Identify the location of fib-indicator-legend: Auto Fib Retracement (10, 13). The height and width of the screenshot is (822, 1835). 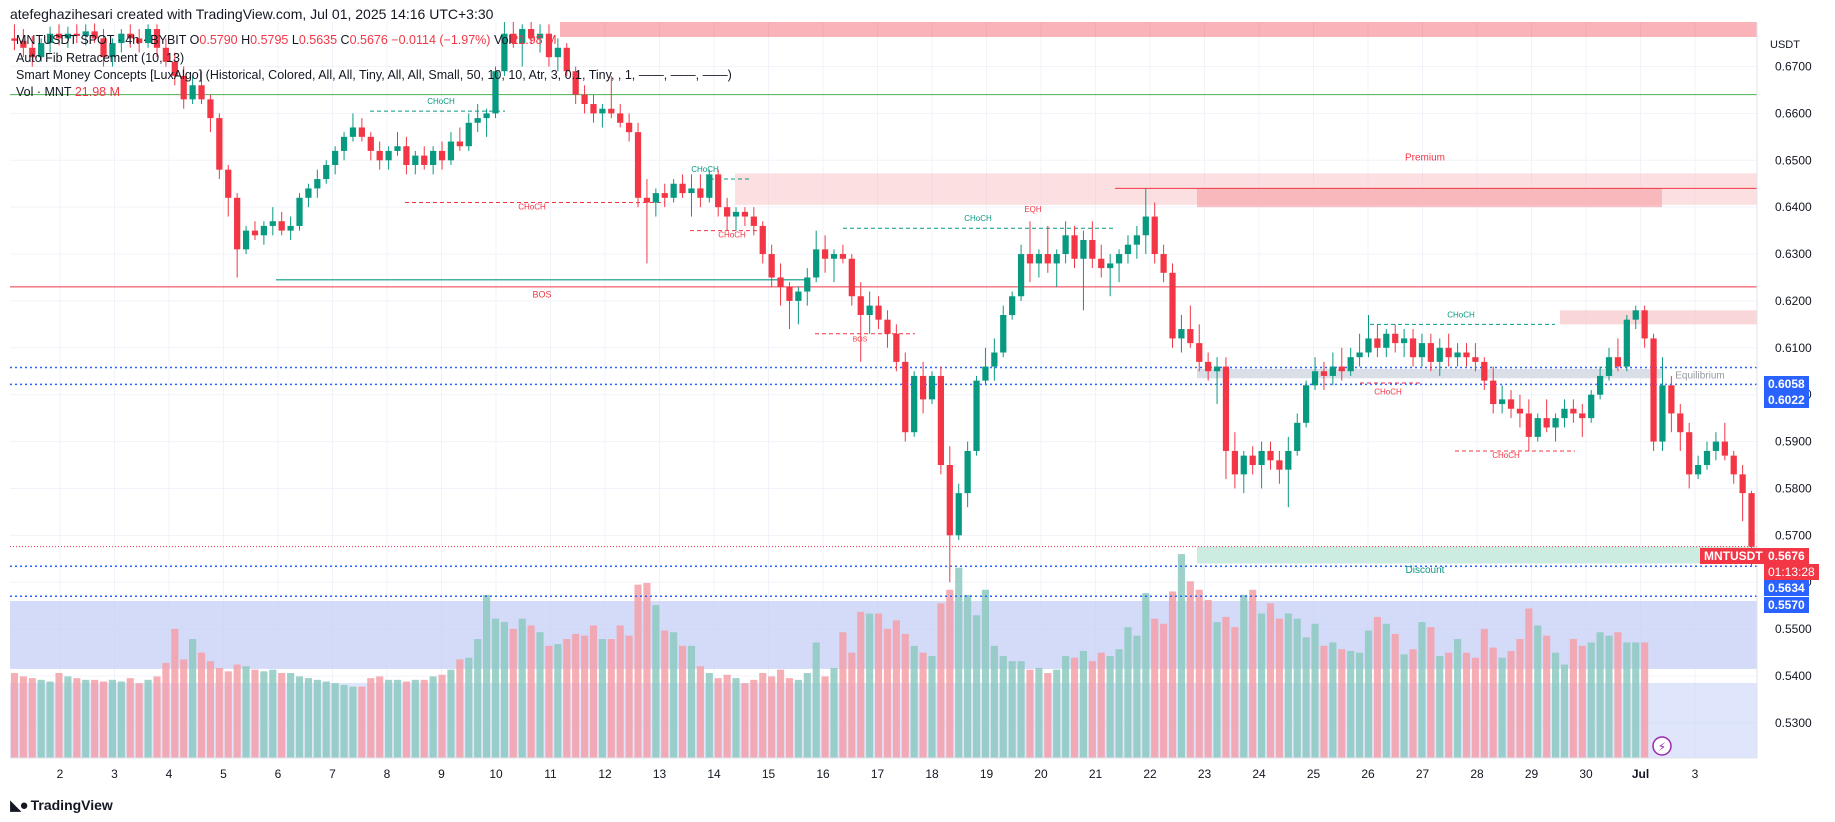
(100, 58).